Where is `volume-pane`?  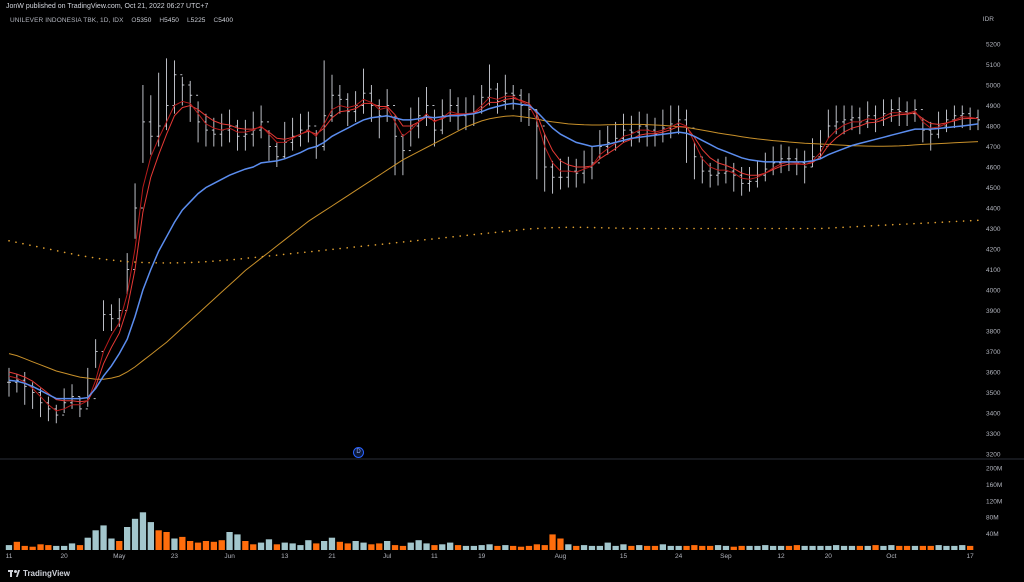 volume-pane is located at coordinates (489, 531).